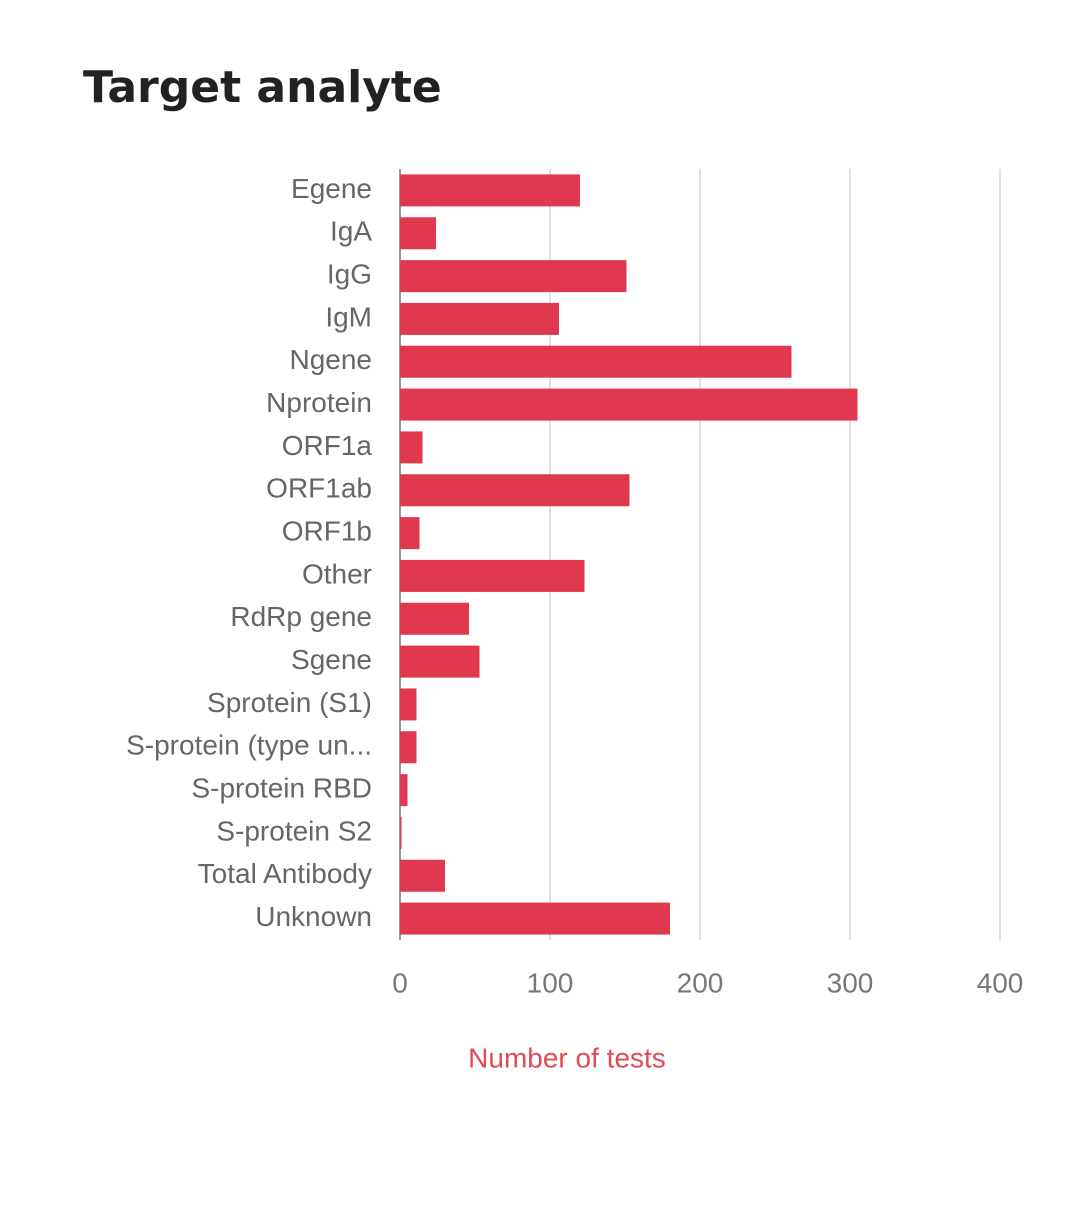 The image size is (1080, 1229). What do you see at coordinates (348, 316) in the screenshot?
I see `y-tick-label: IgM` at bounding box center [348, 316].